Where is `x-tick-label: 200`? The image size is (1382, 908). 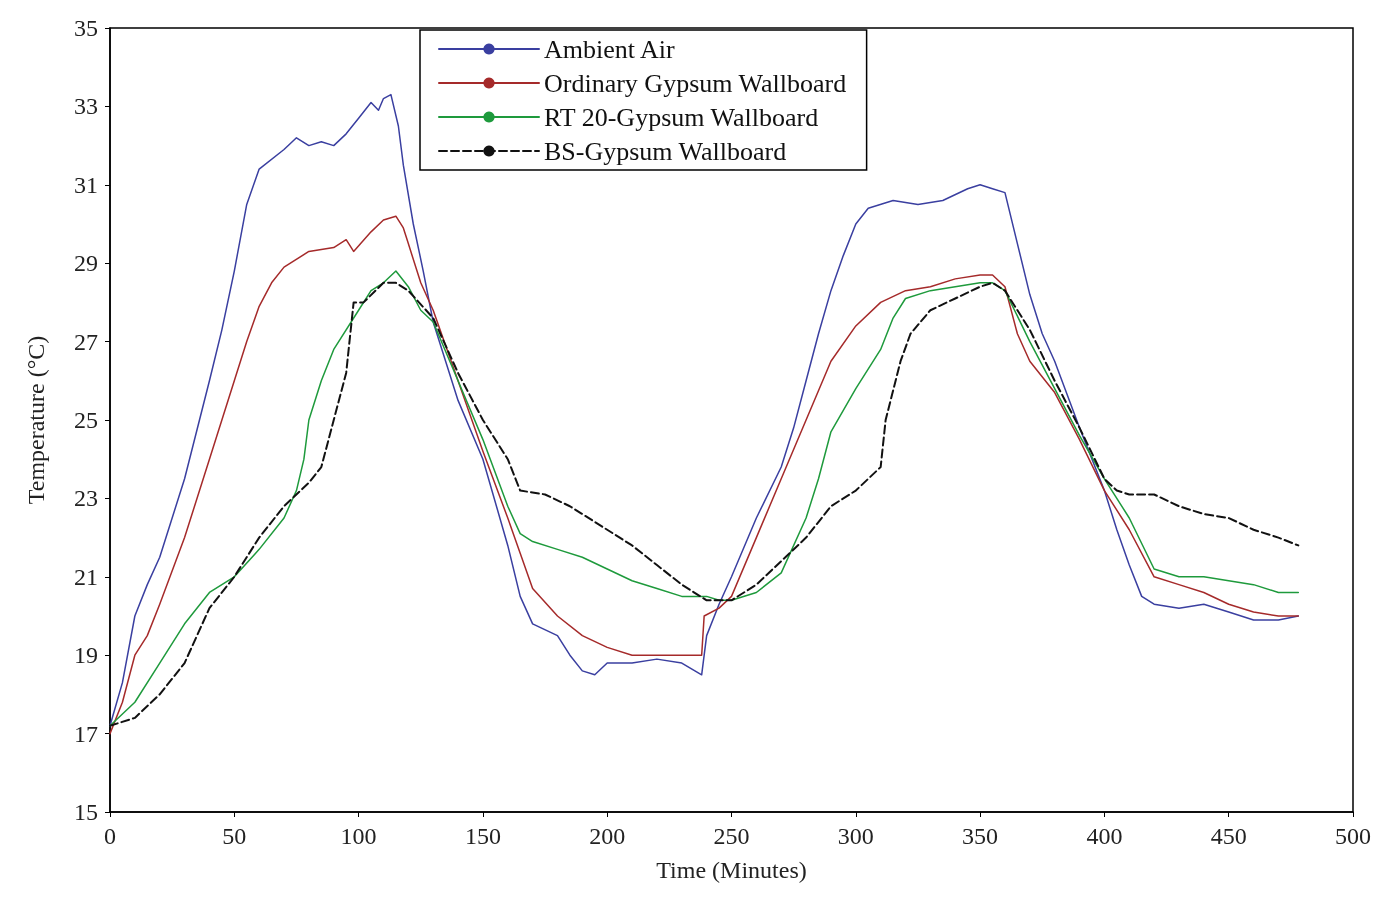
x-tick-label: 200 is located at coordinates (607, 836).